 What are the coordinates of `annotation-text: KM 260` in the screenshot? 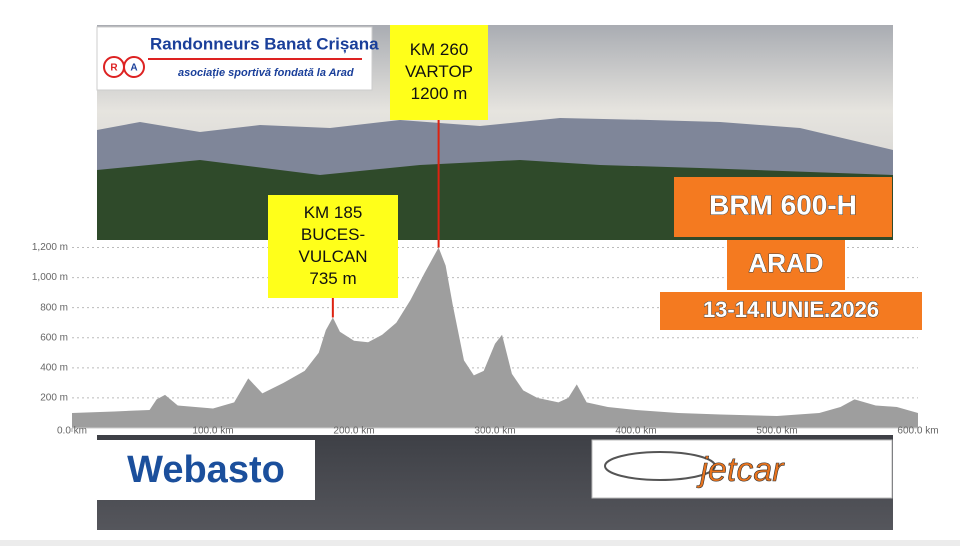 It's located at (439, 49).